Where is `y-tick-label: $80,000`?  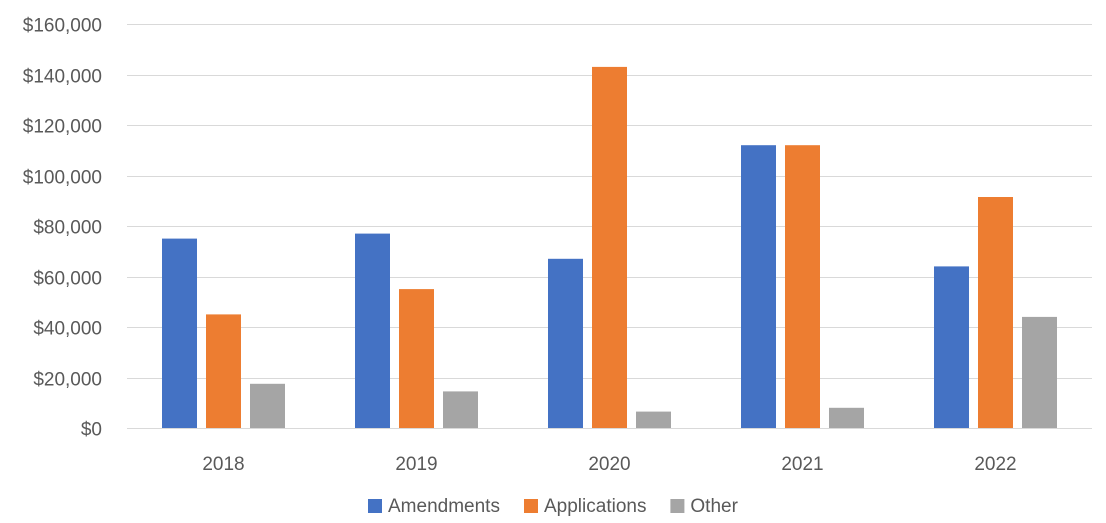 y-tick-label: $80,000 is located at coordinates (67, 228).